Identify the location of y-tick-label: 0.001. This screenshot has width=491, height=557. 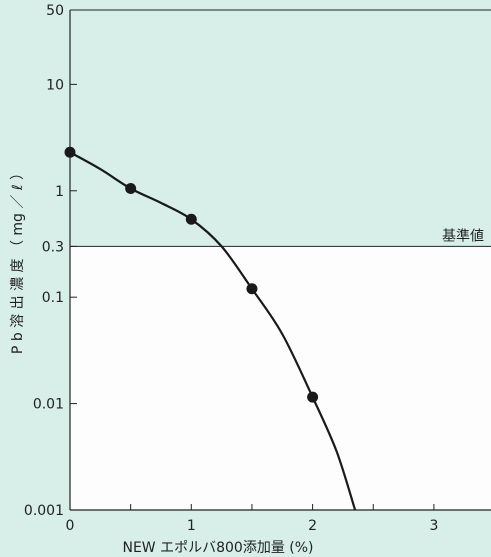
(44, 511).